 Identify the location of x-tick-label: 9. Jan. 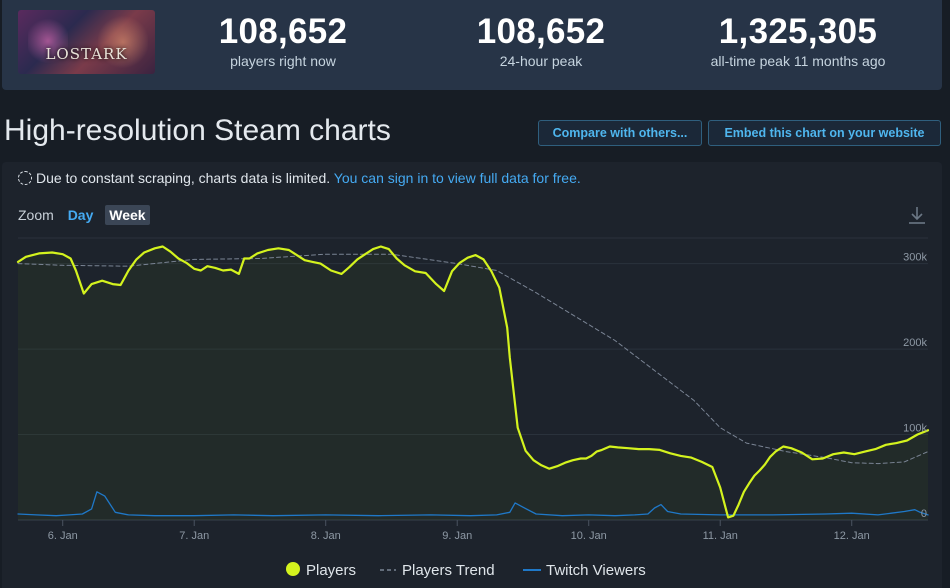
(457, 536).